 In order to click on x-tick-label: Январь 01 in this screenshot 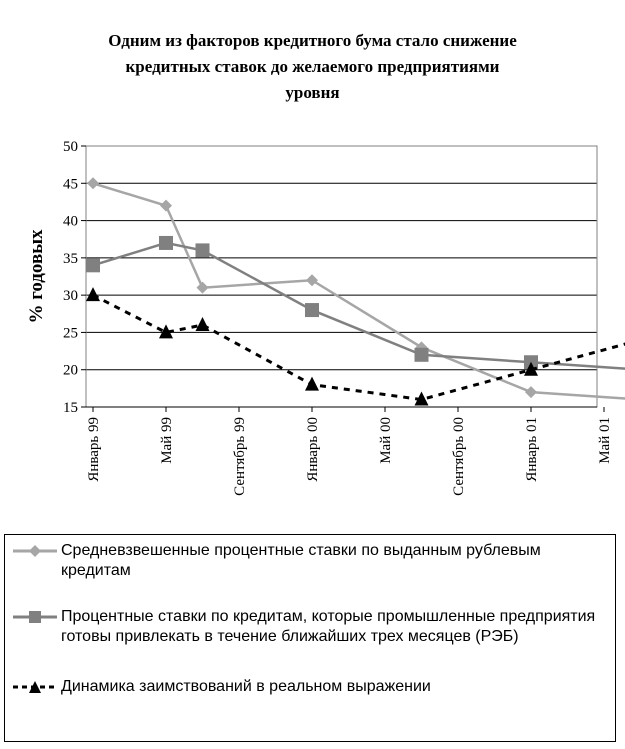, I will do `click(532, 449)`.